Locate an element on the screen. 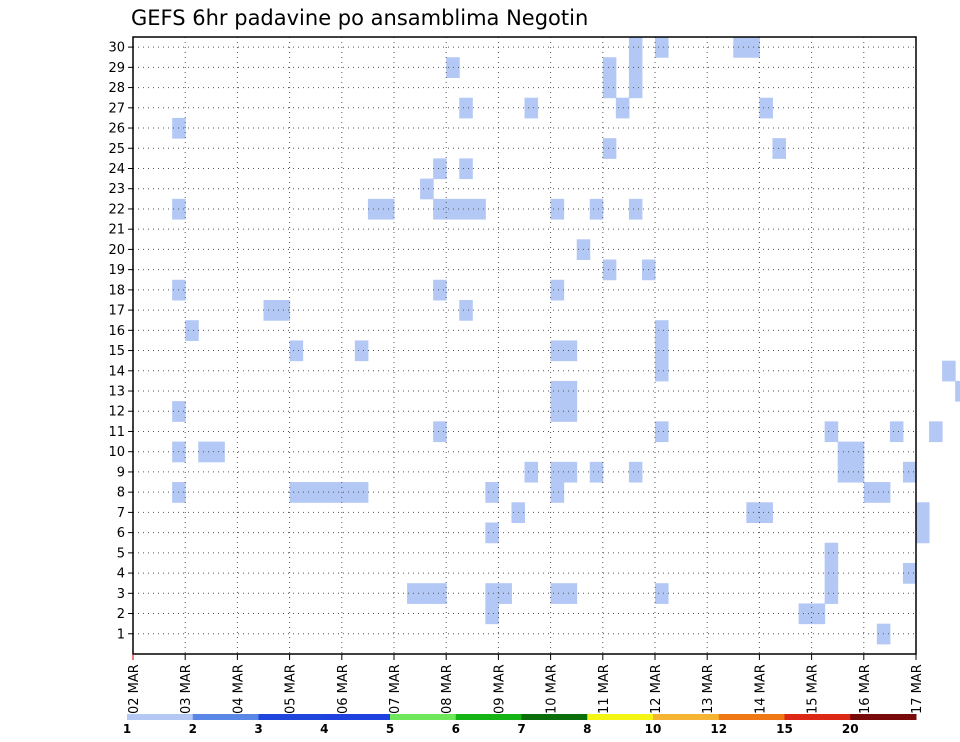 This screenshot has height=742, width=960. legend-label: 1 is located at coordinates (127, 729).